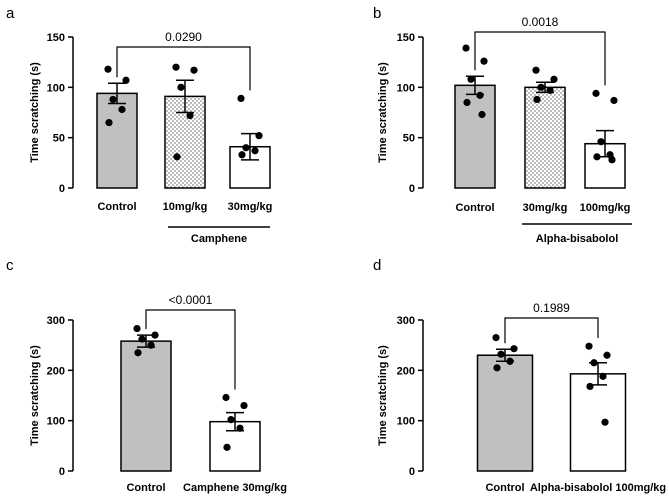 This screenshot has height=500, width=669. I want to click on x-category-label: 10mg/kg, so click(185, 207).